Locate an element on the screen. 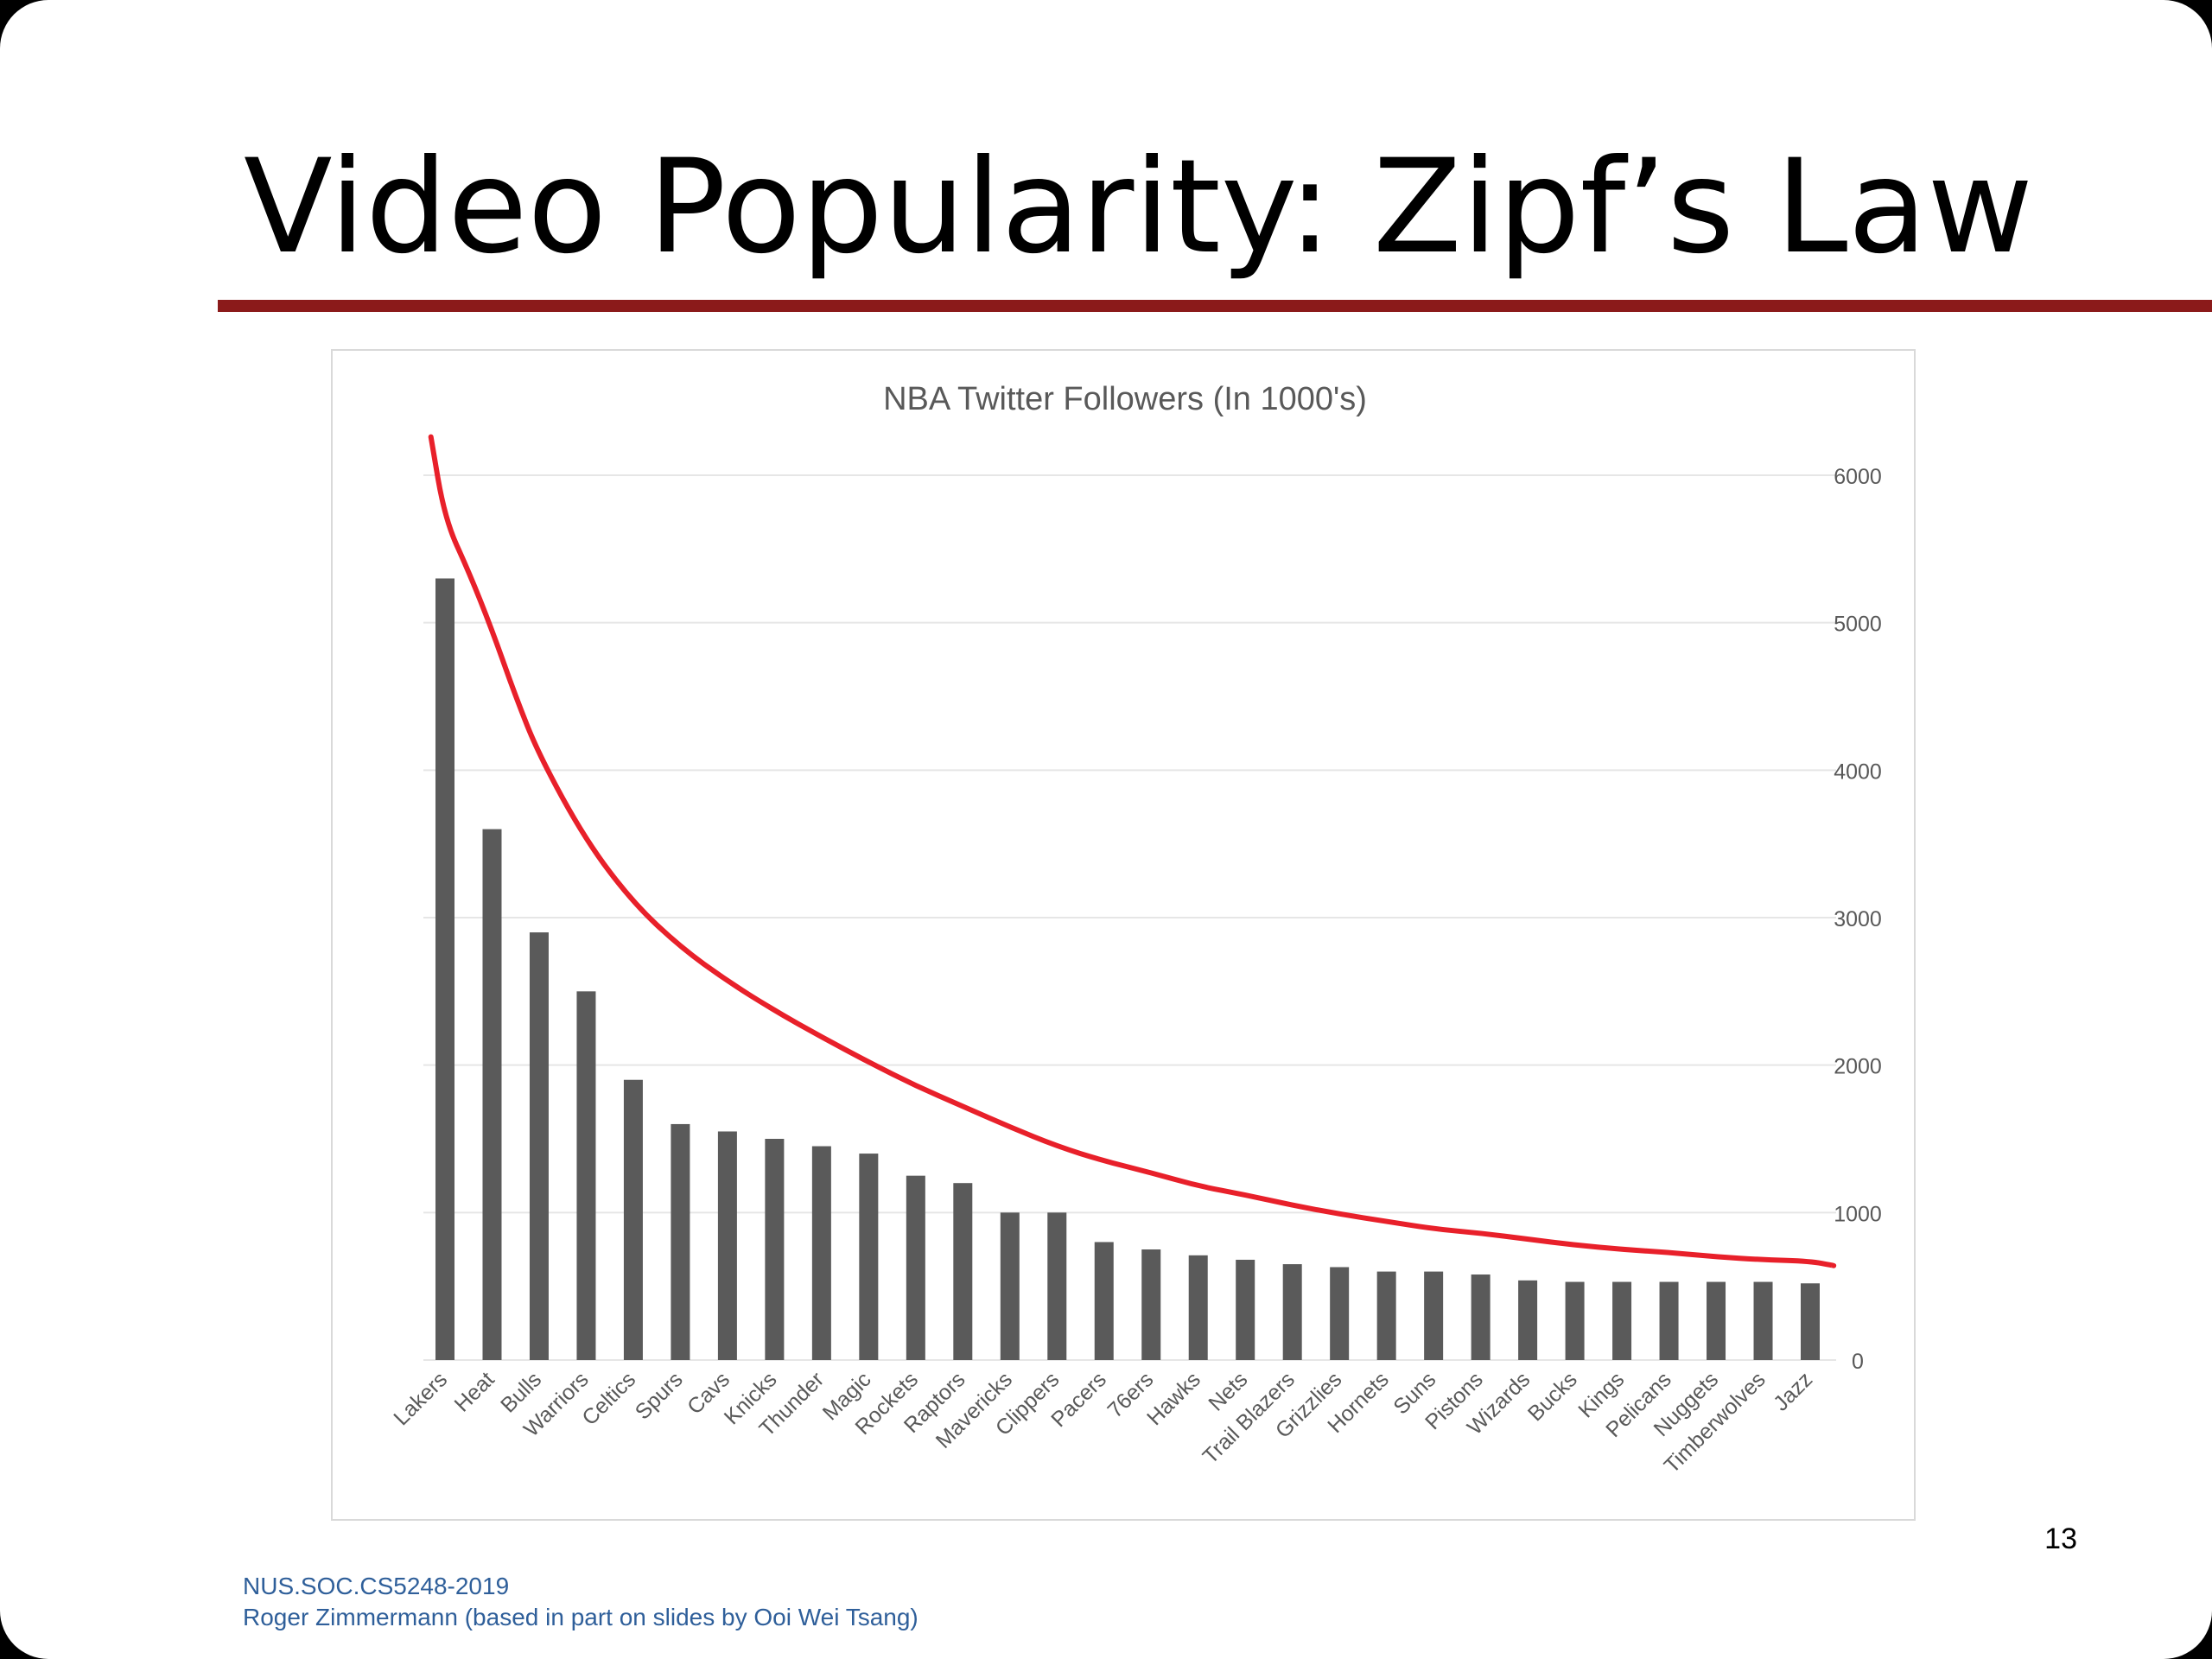 The image size is (2212, 1659). bar-pacers is located at coordinates (1104, 1301).